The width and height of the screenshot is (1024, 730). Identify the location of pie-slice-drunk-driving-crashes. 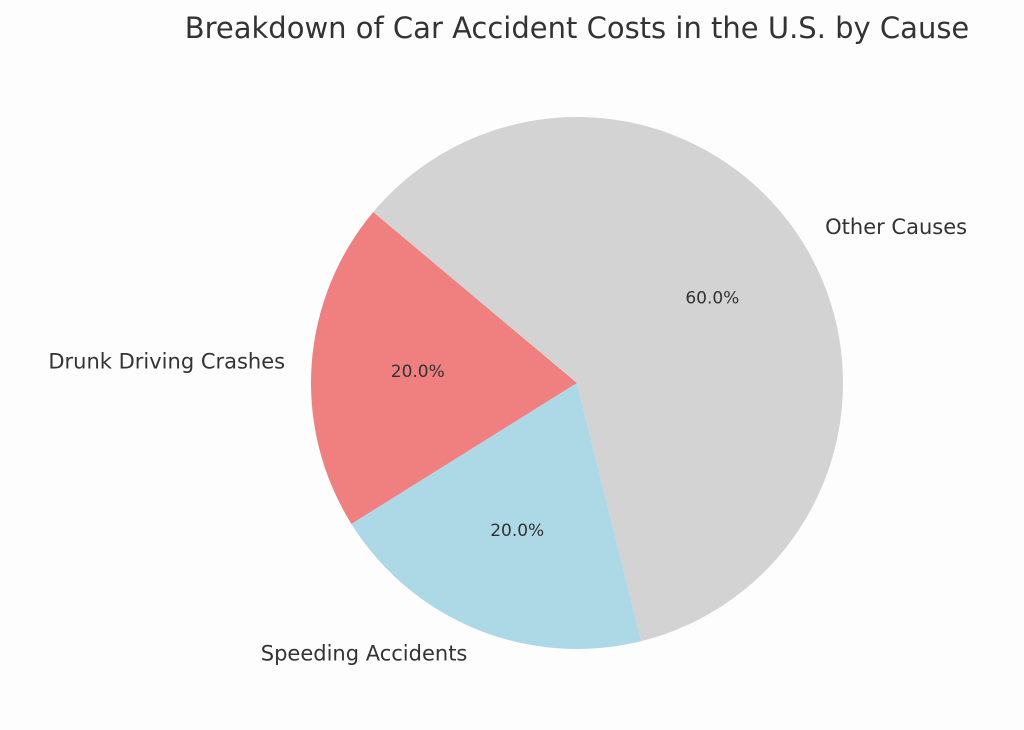
(444, 368).